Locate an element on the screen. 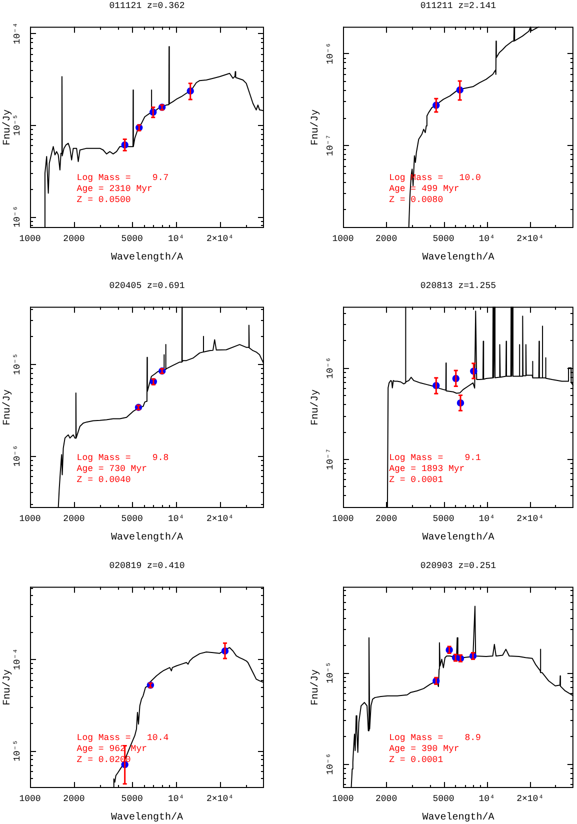  annotation: Log Mass = 9.1 is located at coordinates (435, 458).